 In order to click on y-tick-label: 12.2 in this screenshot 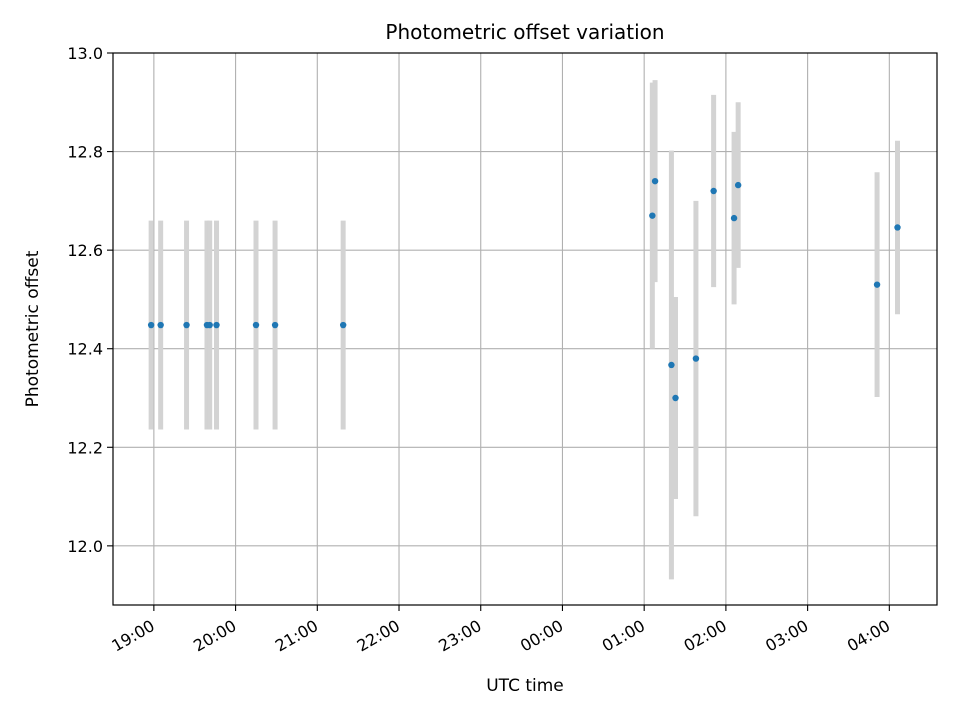, I will do `click(85, 447)`.